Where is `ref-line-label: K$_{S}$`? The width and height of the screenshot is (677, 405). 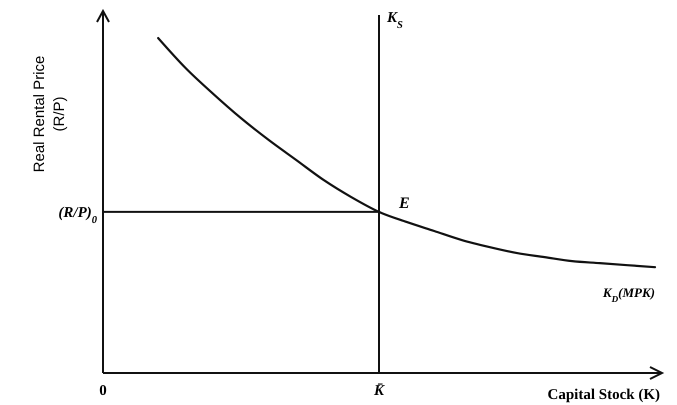 ref-line-label: K$_{S}$ is located at coordinates (395, 20).